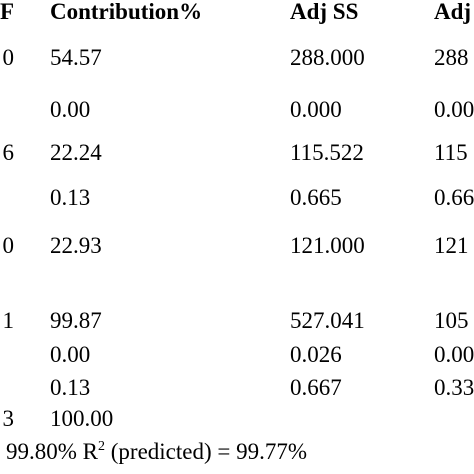 This screenshot has height=474, width=474. I want to click on table-cell: 100.00, so click(82, 418).